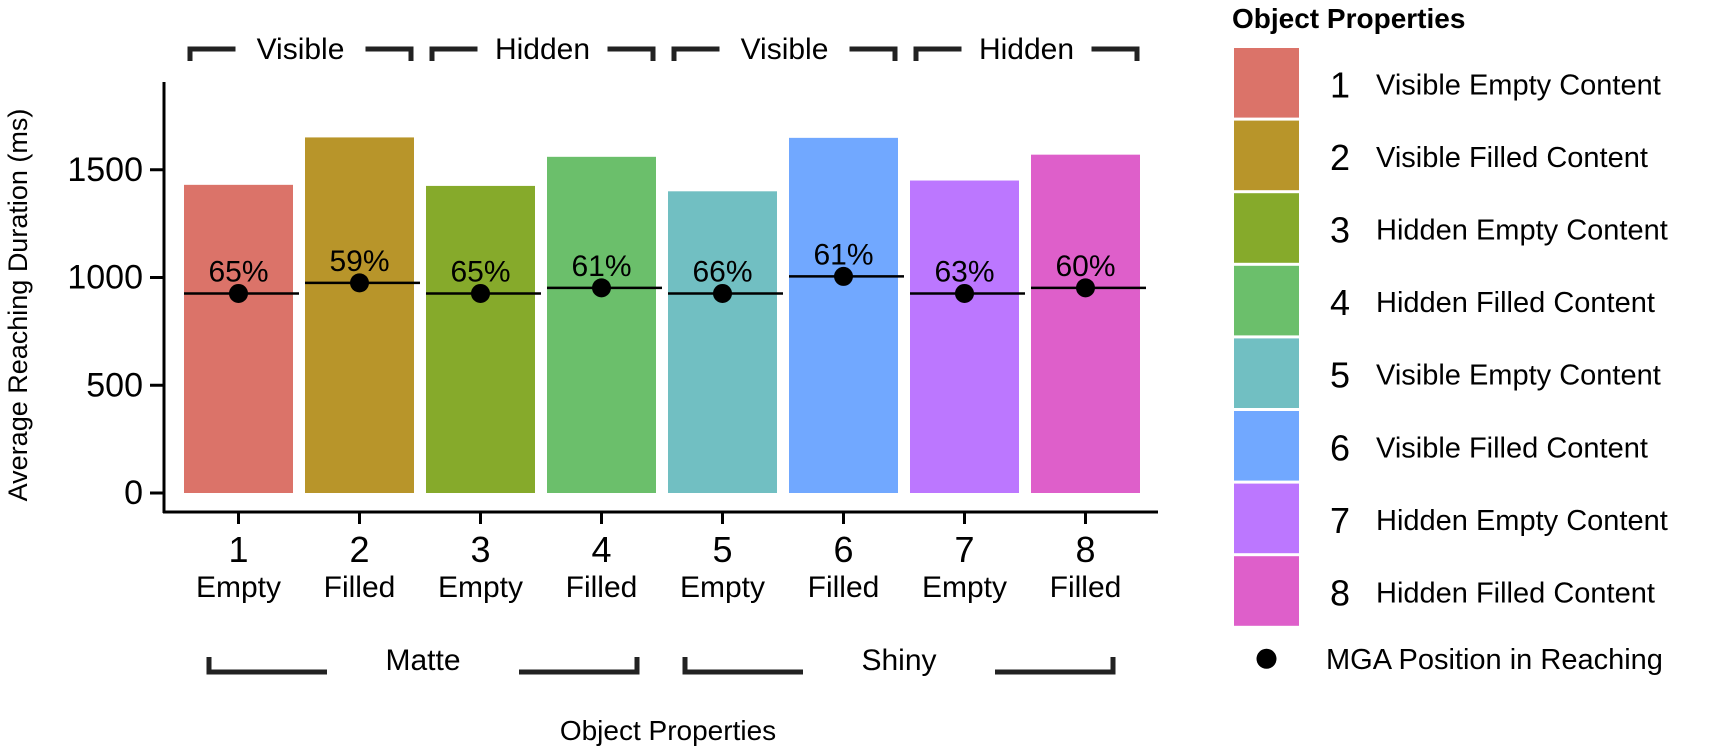 The width and height of the screenshot is (1715, 750). Describe the element at coordinates (18, 305) in the screenshot. I see `y-axis-label: Average Reaching Duration (ms)` at that location.